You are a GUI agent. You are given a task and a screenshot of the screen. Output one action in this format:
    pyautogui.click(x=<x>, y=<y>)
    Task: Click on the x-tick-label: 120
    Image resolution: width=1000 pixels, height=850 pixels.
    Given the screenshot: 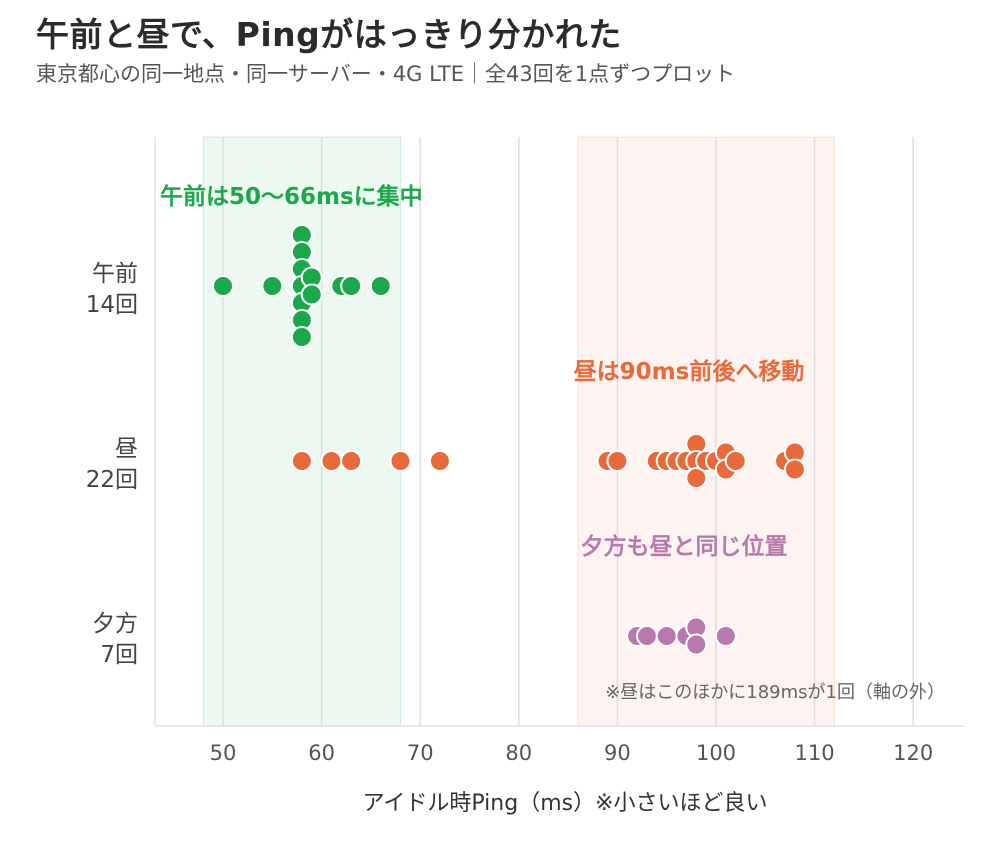 What is the action you would take?
    pyautogui.click(x=913, y=753)
    